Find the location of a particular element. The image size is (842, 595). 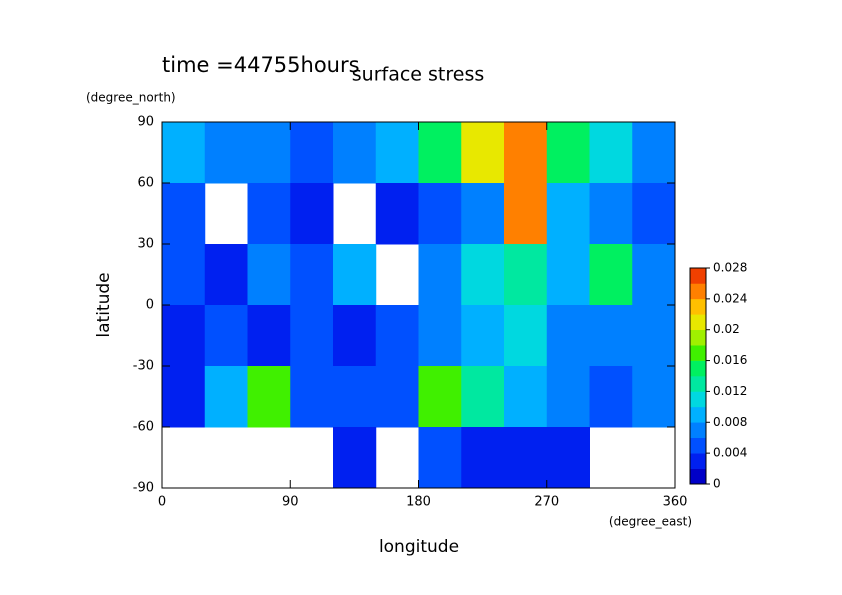

y-tick-label: -30 is located at coordinates (143, 366).